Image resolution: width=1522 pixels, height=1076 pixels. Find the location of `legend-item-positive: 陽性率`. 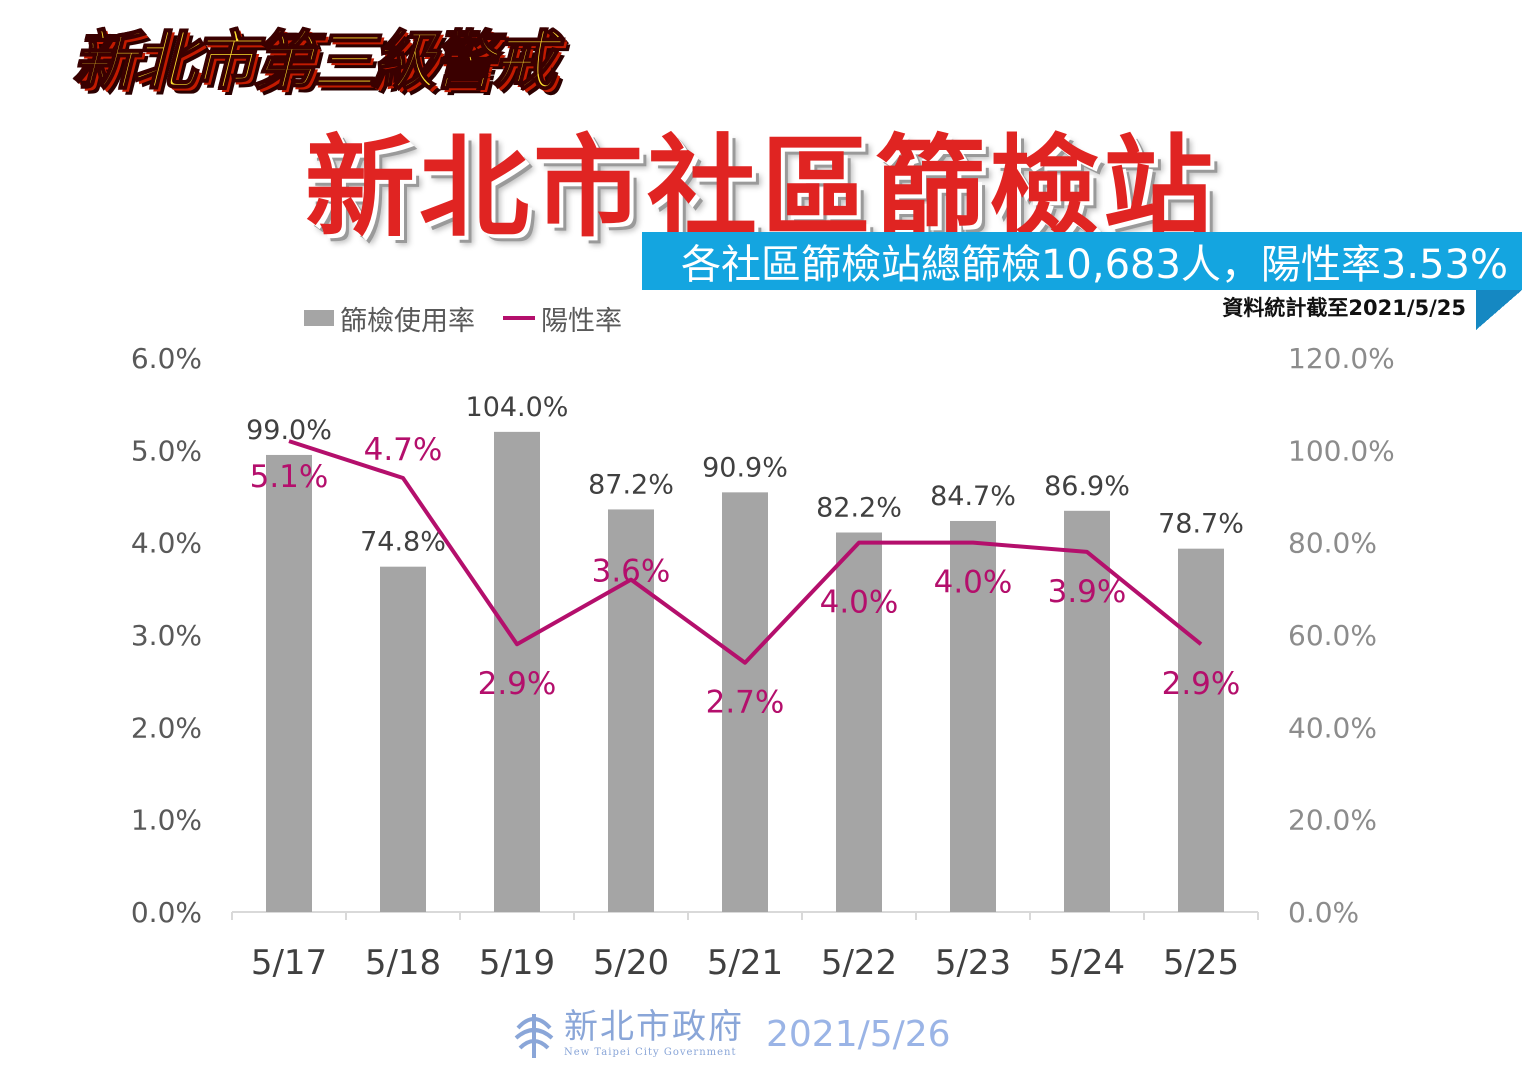

legend-item-positive: 陽性率 is located at coordinates (562, 318).